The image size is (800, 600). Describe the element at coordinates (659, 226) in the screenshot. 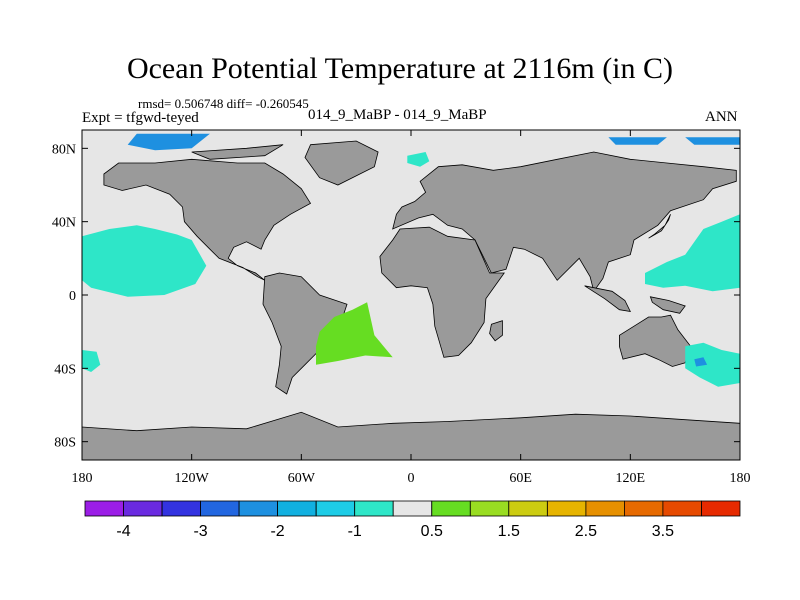

I see `landmass-japan` at that location.